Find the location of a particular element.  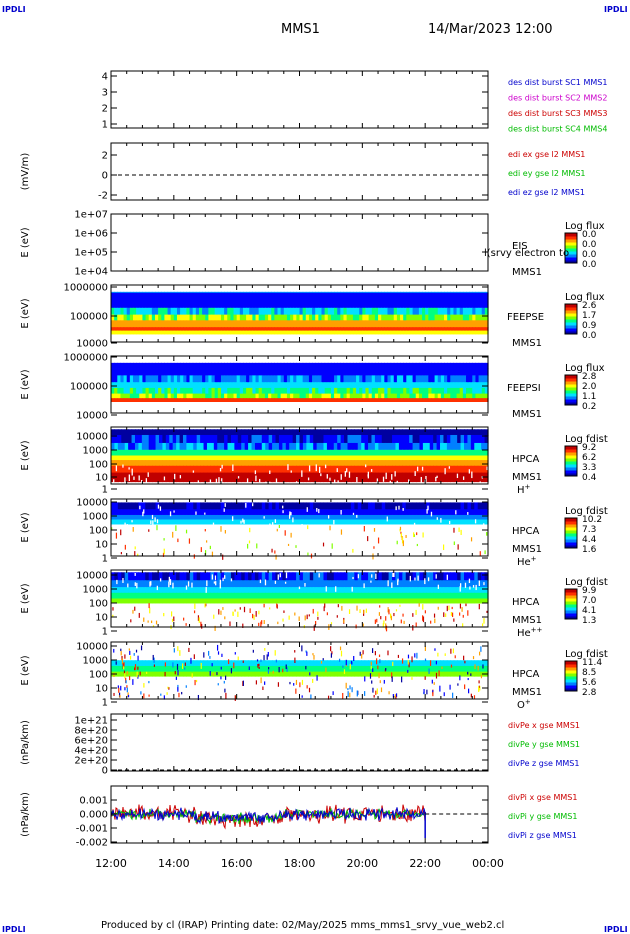

hpca-he-panel-ytick-label: 10000 is located at coordinates (92, 503).